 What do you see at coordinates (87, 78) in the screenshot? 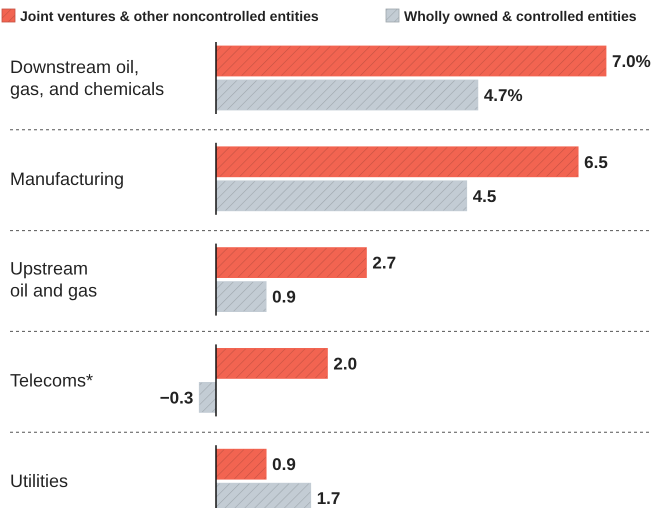
I see `y-tick-label: Downstream oil, gas, and chemicals` at bounding box center [87, 78].